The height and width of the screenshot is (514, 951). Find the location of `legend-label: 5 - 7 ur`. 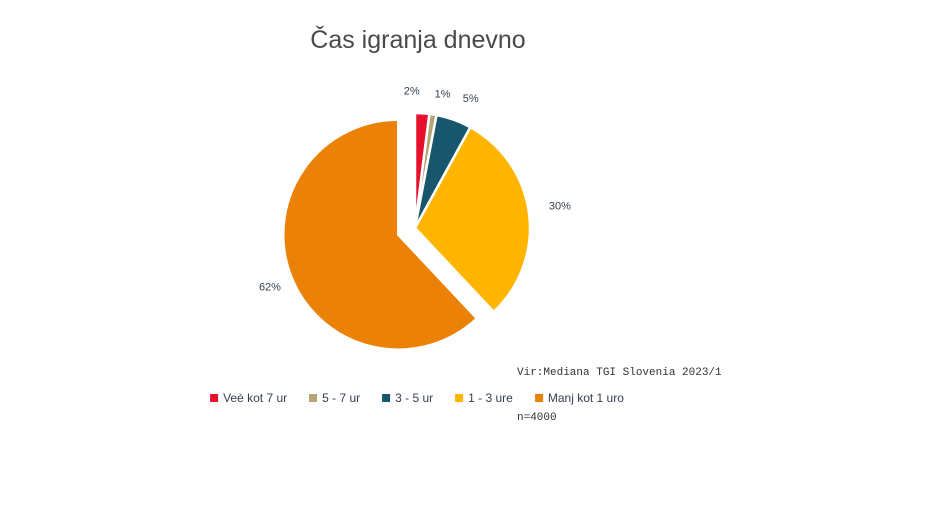

legend-label: 5 - 7 ur is located at coordinates (341, 398).